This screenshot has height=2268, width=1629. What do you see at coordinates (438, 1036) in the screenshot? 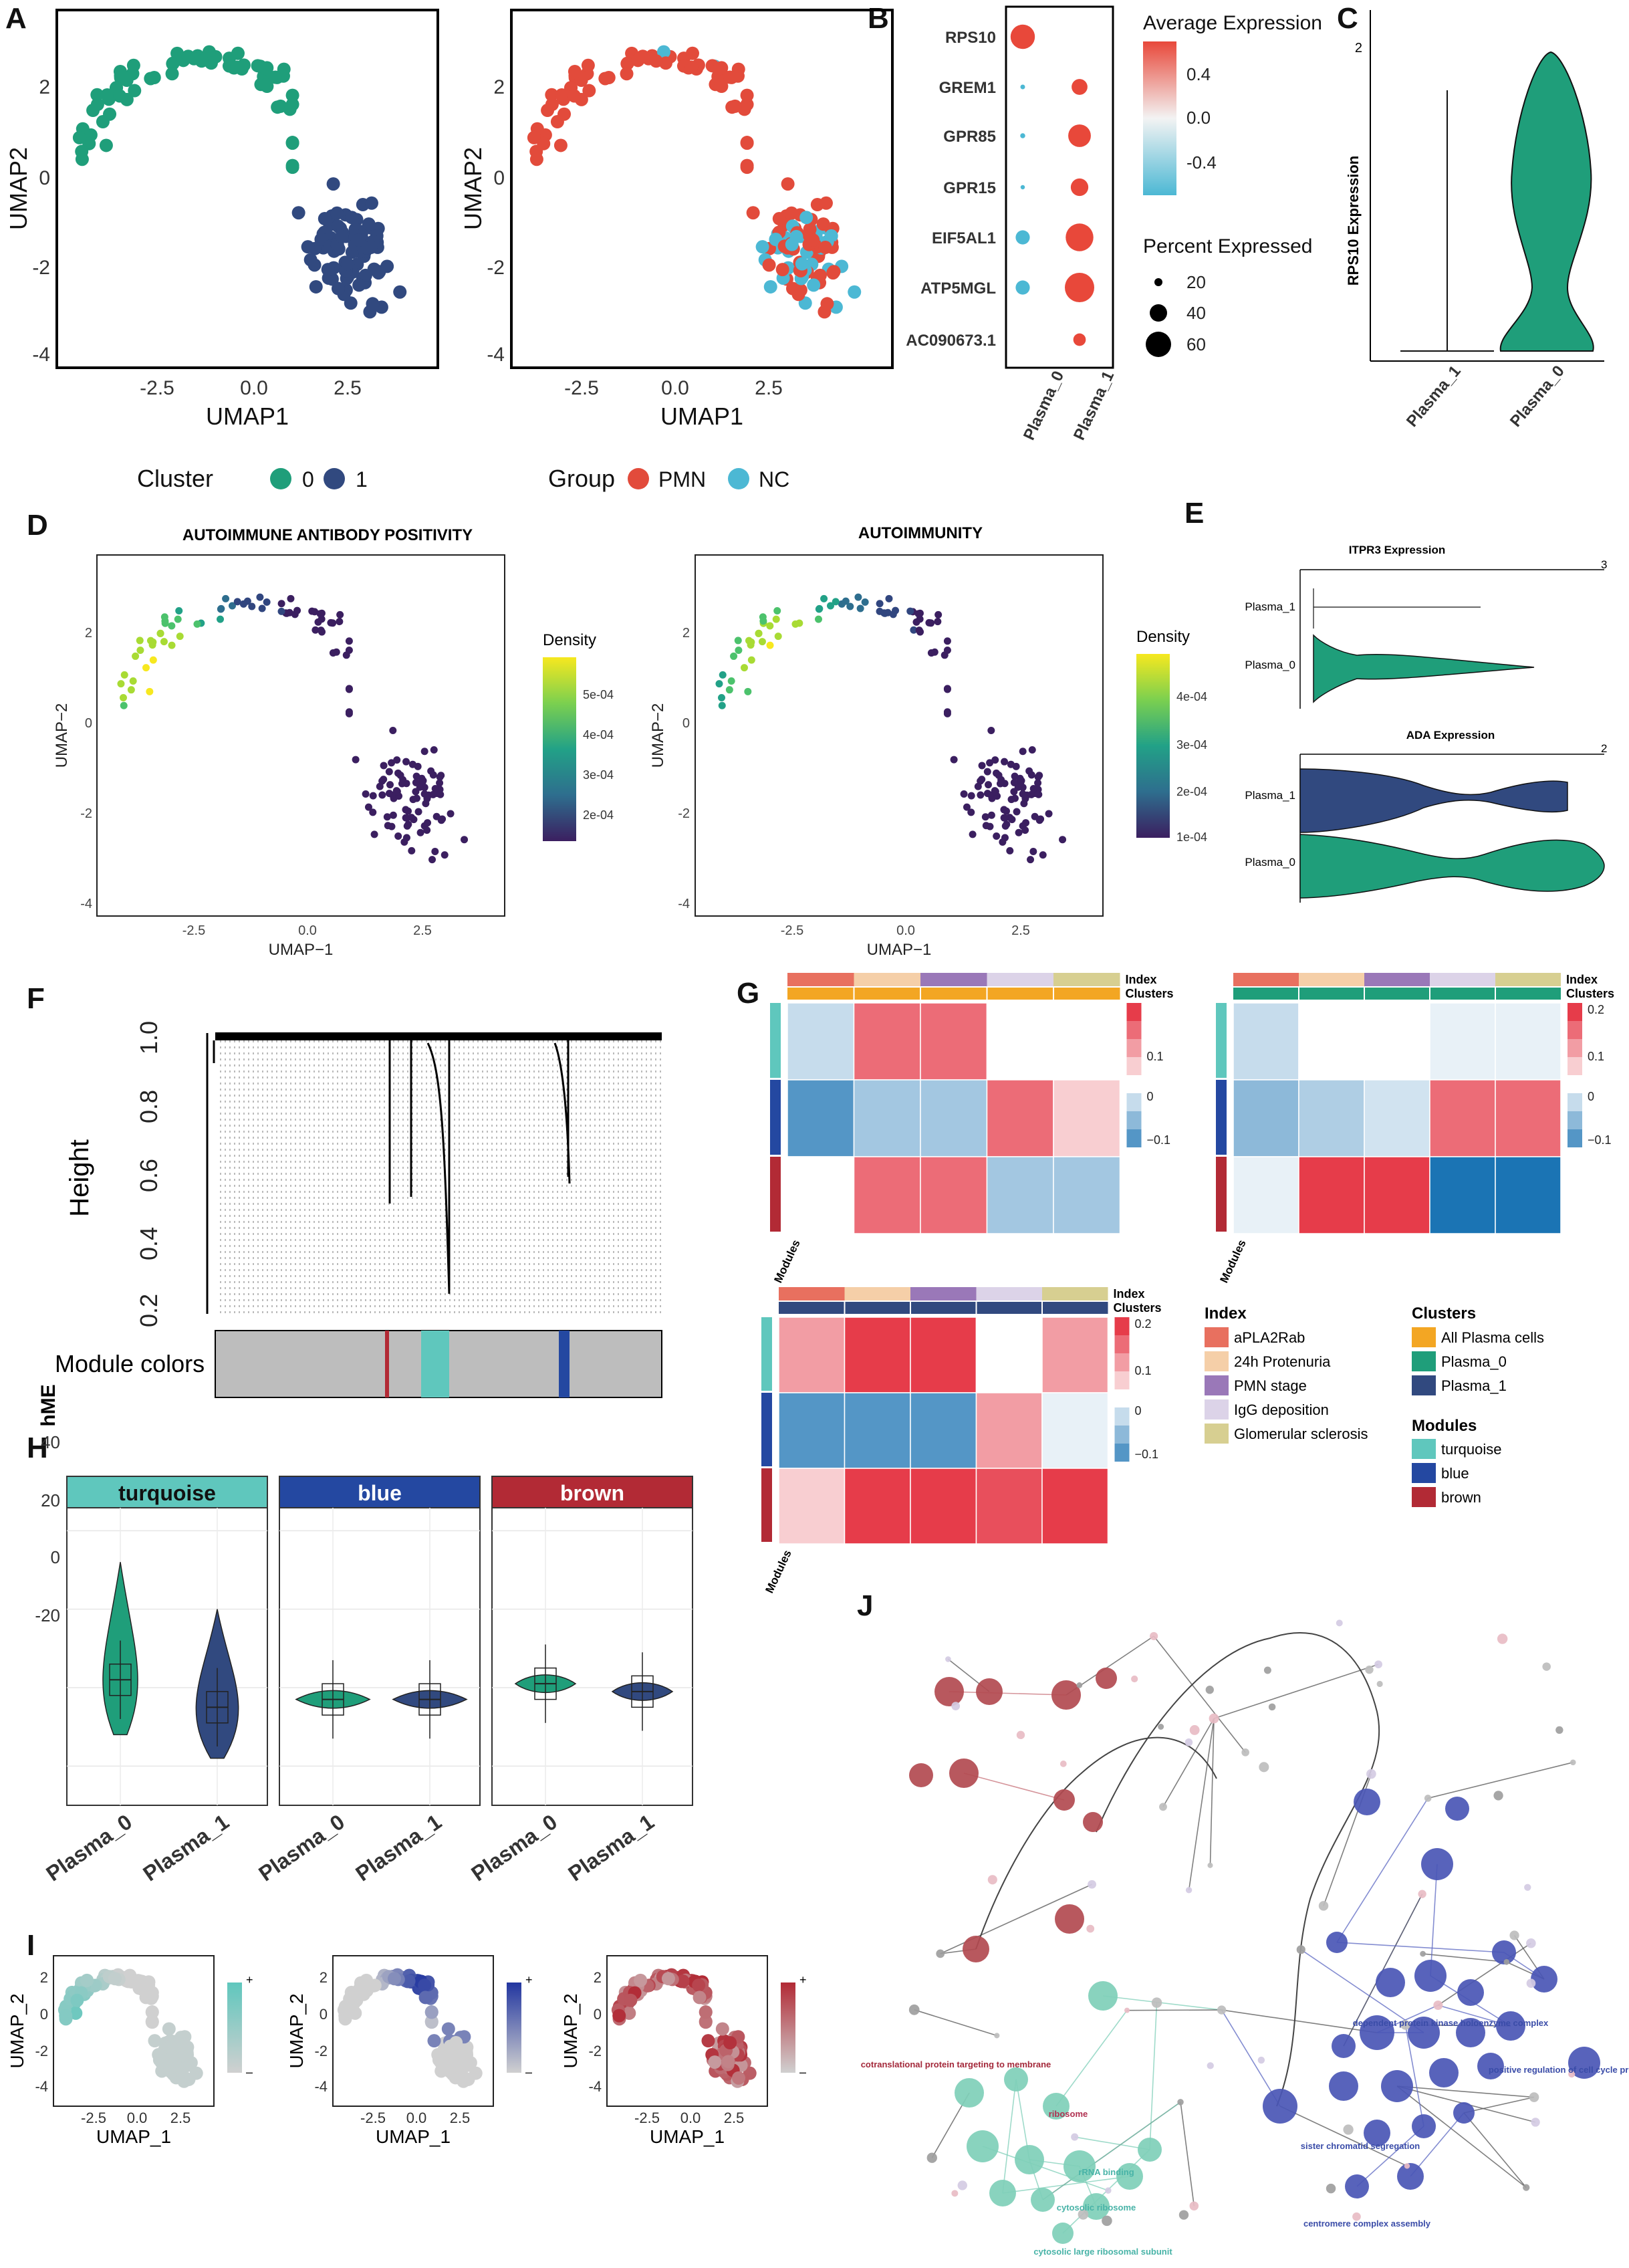
I see `f-dendrogram-top` at bounding box center [438, 1036].